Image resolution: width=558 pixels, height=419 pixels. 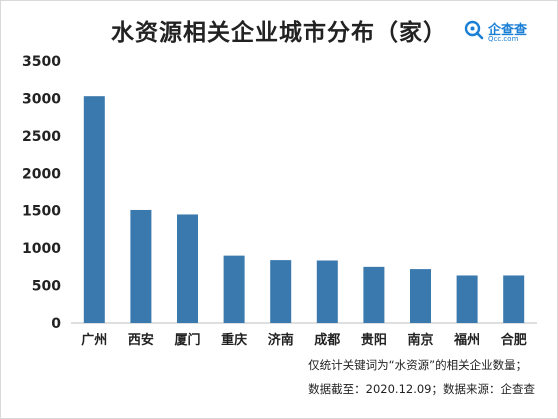 I want to click on x-tick-label: 重庆, so click(x=234, y=340).